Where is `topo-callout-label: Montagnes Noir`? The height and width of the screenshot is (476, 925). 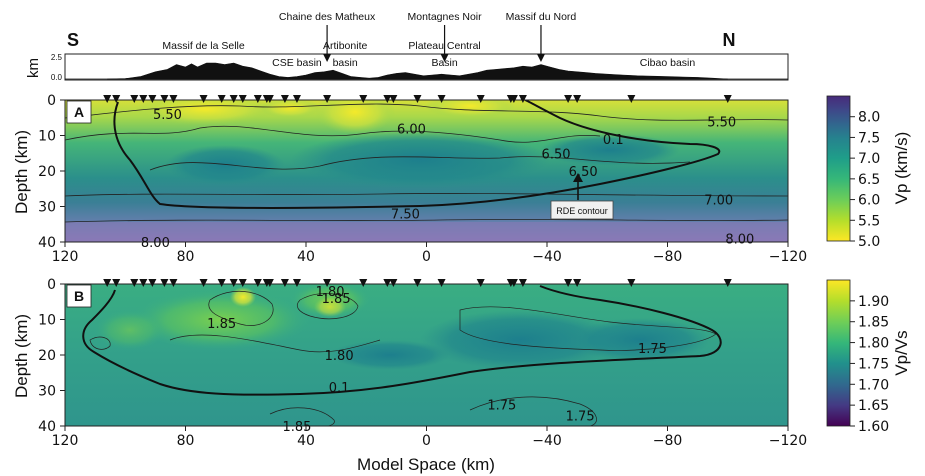
topo-callout-label: Montagnes Noir is located at coordinates (445, 17).